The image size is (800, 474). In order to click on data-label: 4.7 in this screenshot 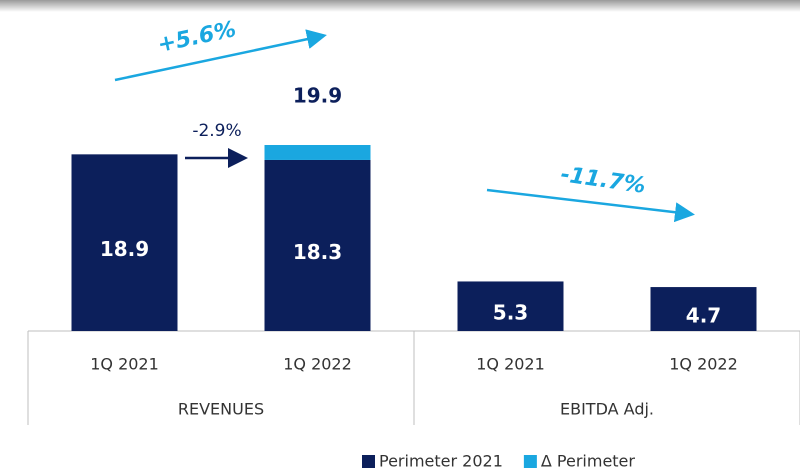, I will do `click(703, 316)`.